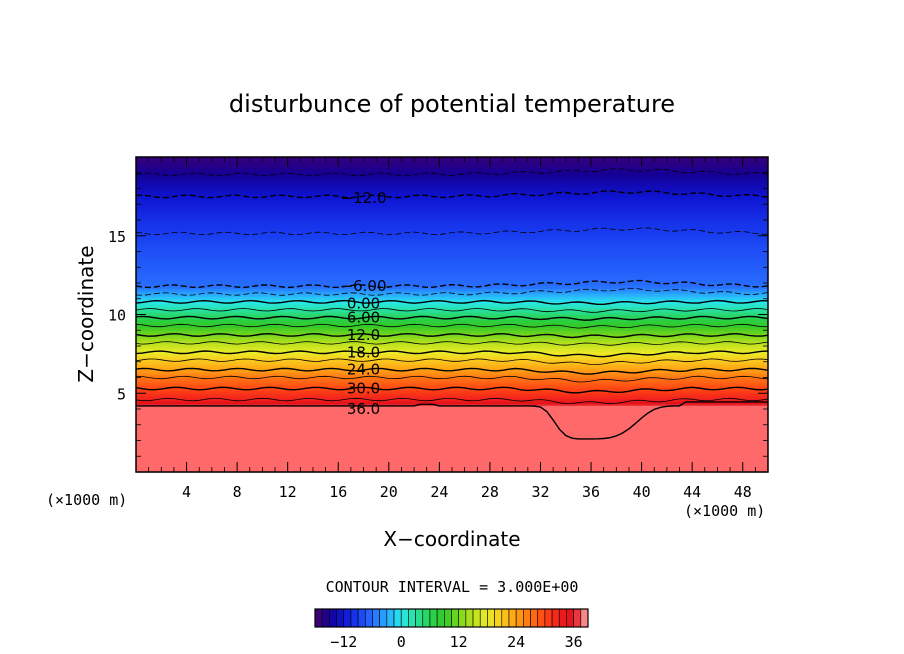 This screenshot has width=904, height=654. I want to click on x-tick-label: 12, so click(288, 492).